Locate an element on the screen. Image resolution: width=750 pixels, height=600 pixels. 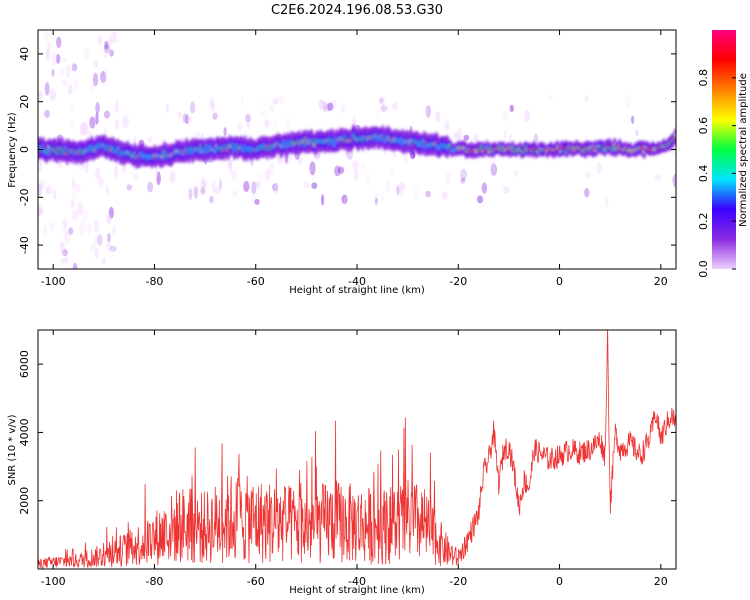
spectral-band is located at coordinates (357, 147).